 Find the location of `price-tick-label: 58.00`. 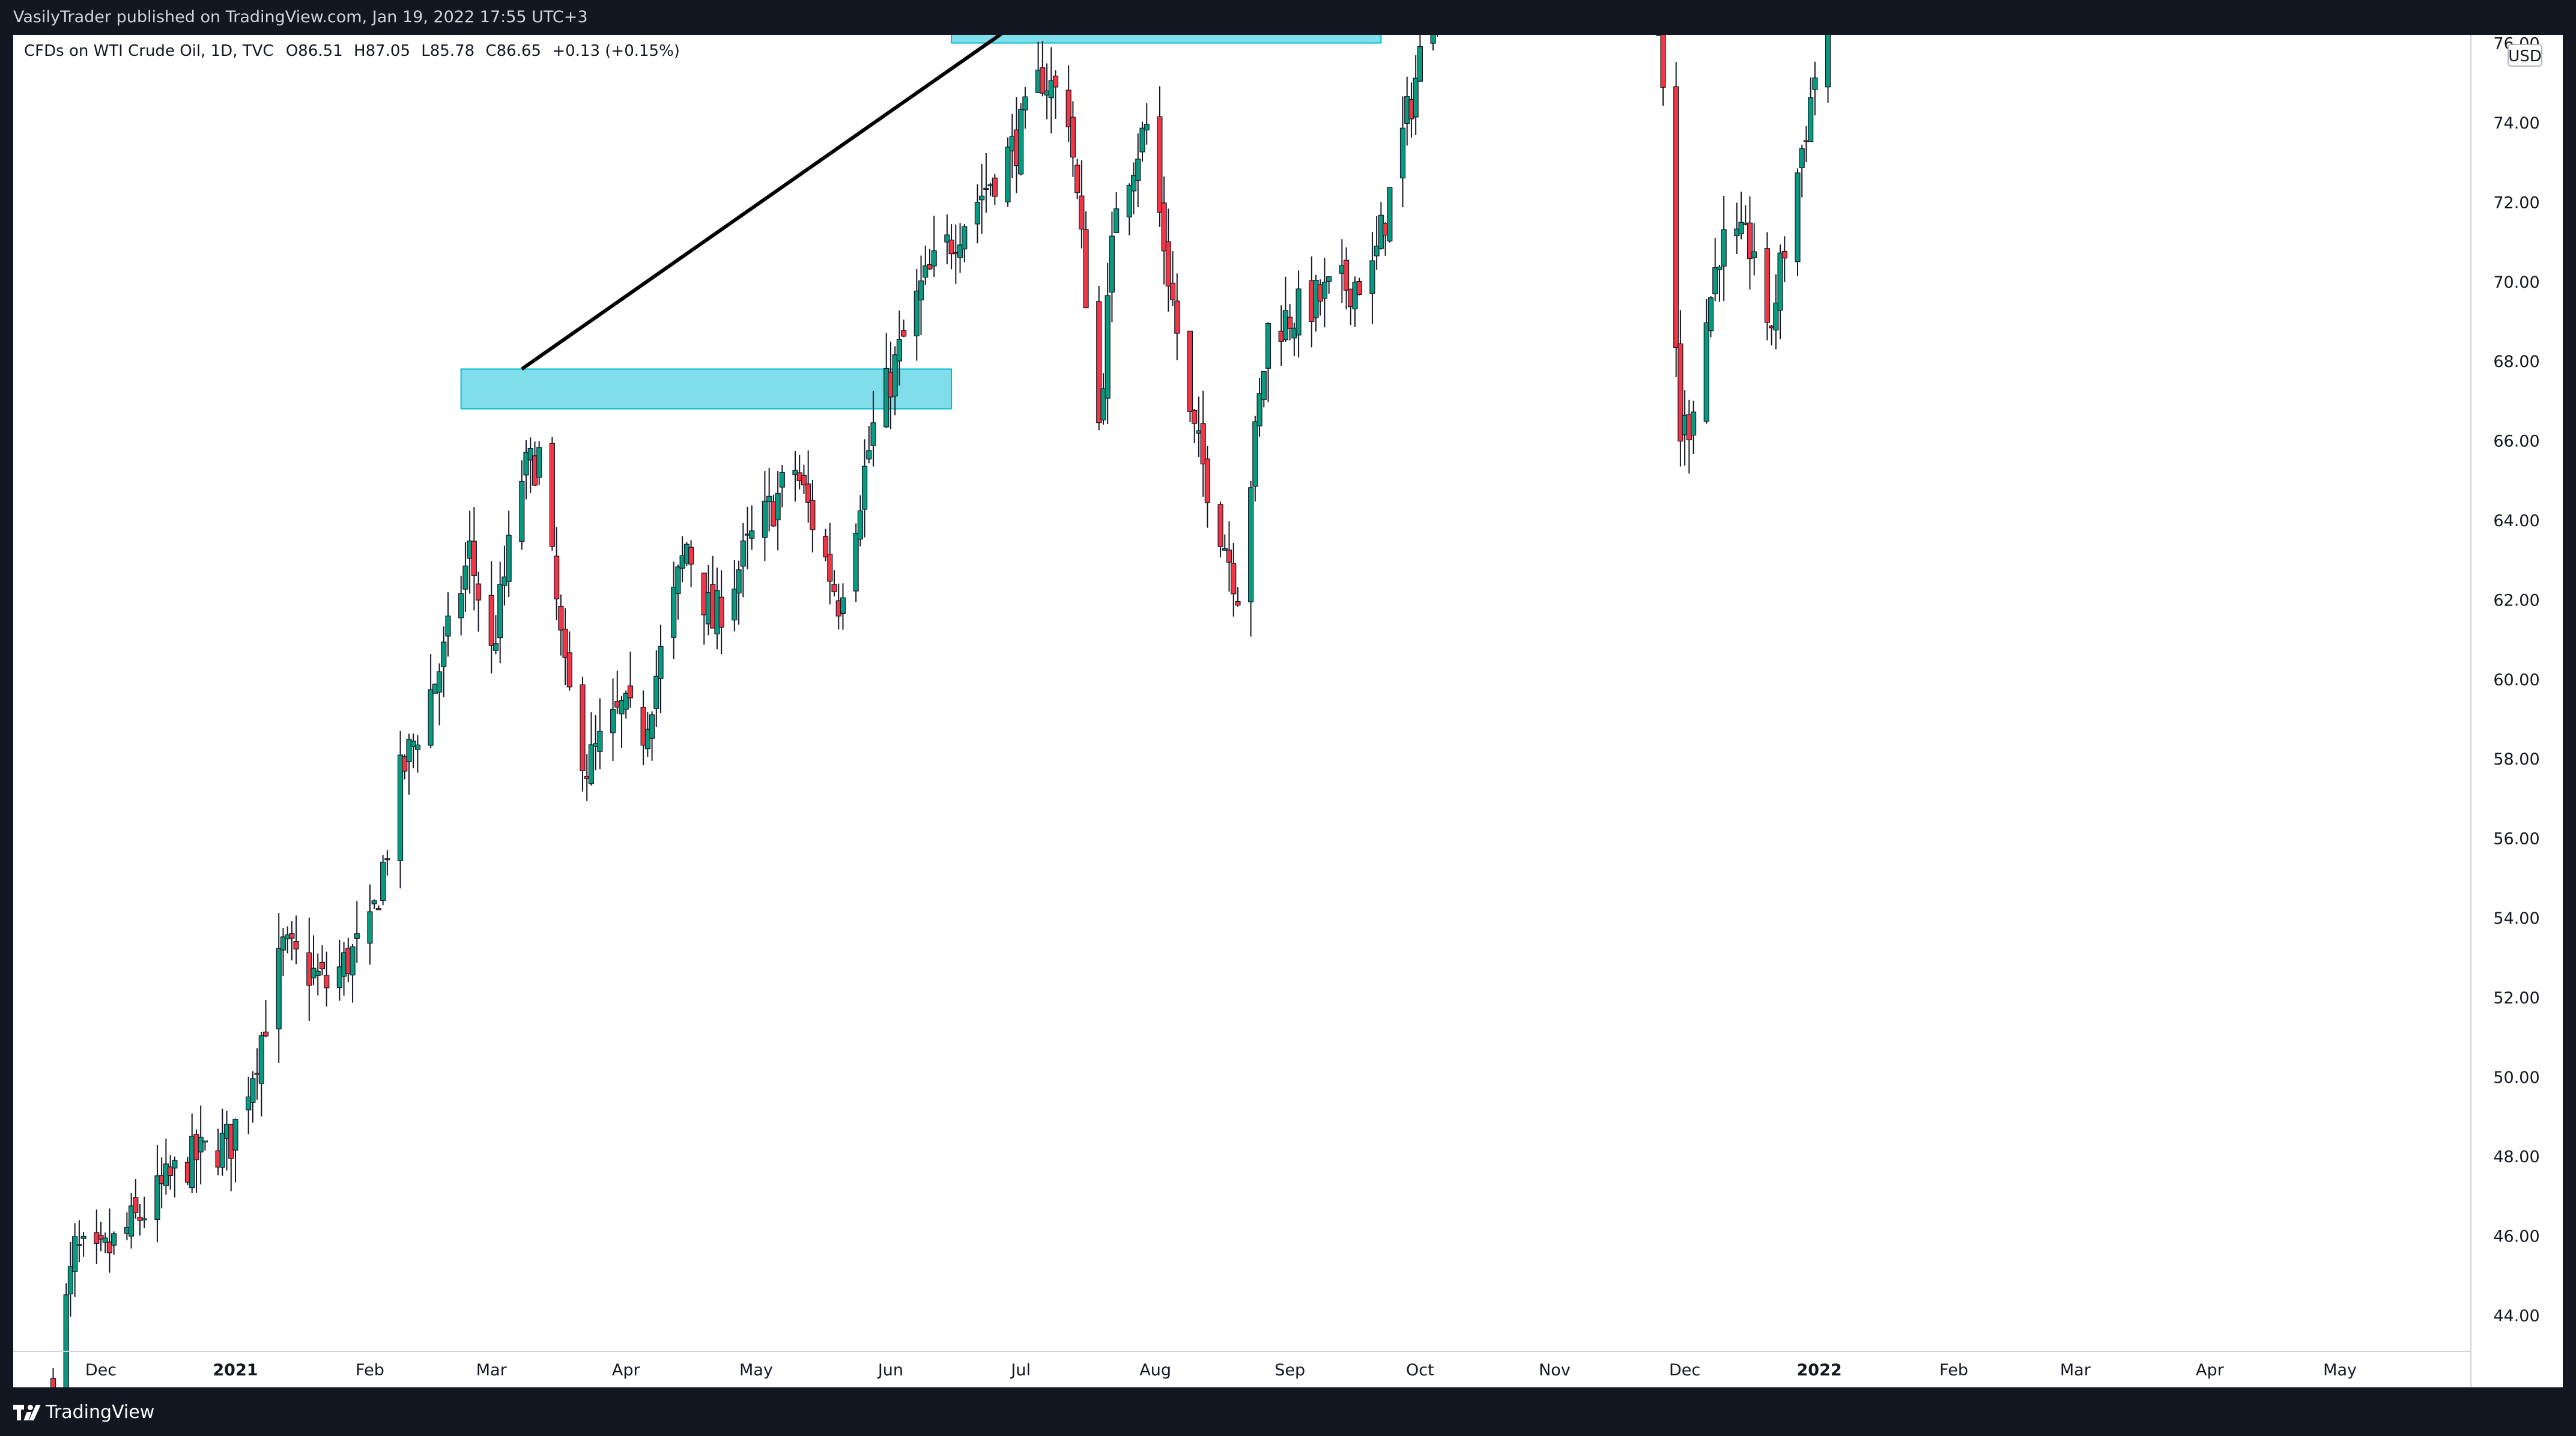

price-tick-label: 58.00 is located at coordinates (2516, 759).